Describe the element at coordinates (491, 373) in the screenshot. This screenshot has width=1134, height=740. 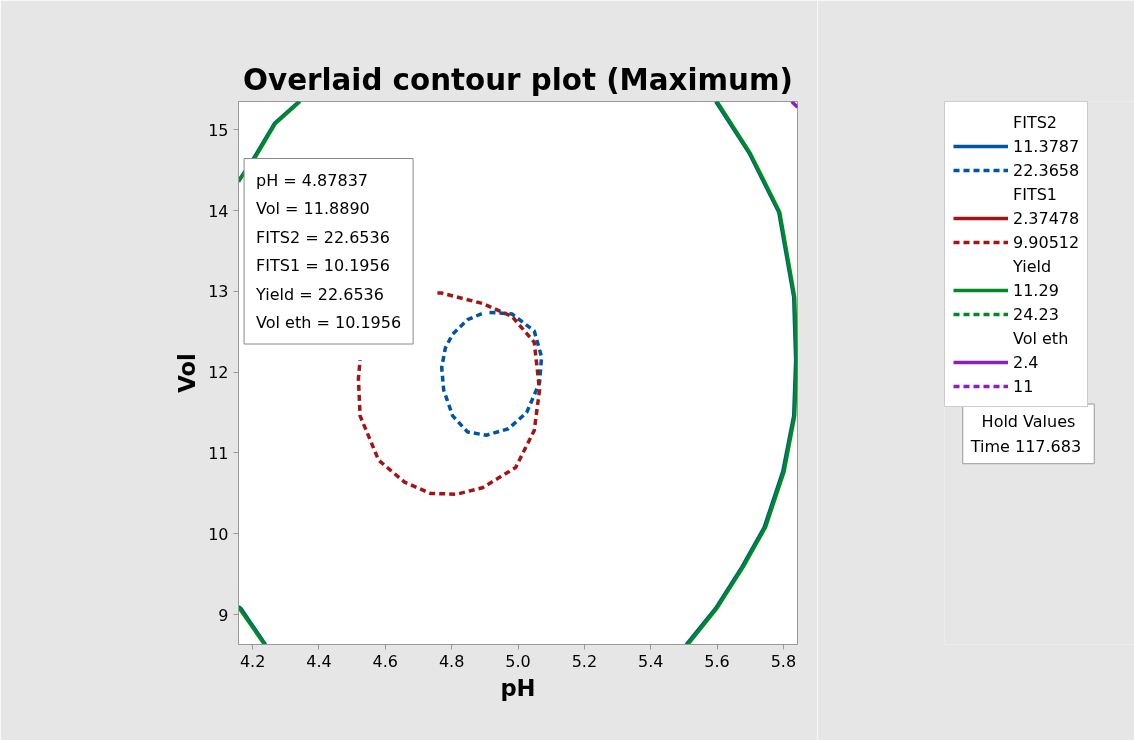
I see `line-series` at that location.